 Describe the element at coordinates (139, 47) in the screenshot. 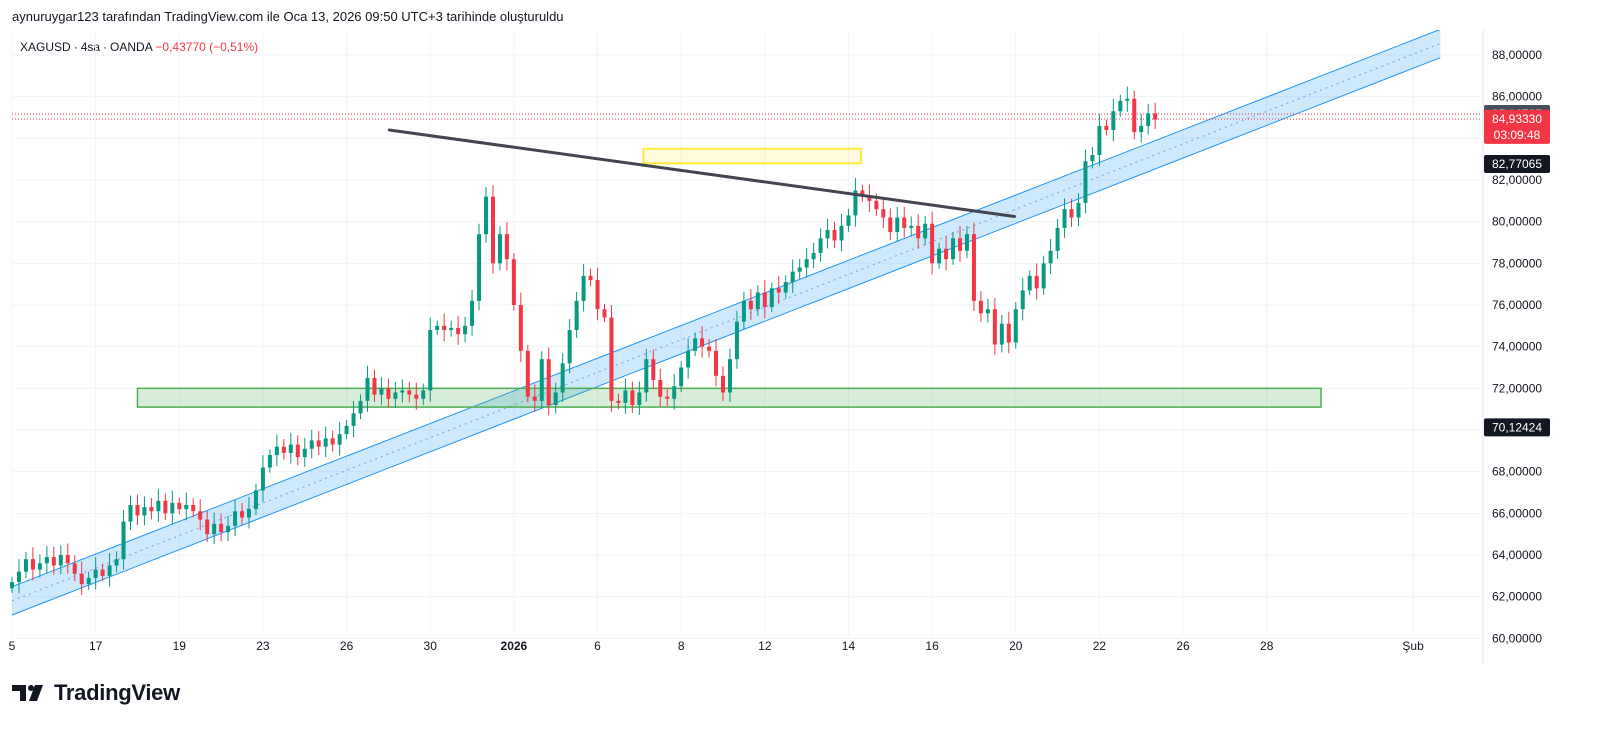

I see `symbol-info: XAGUSD · 4sa · OANDA −0,43770 (−0,51%)` at that location.